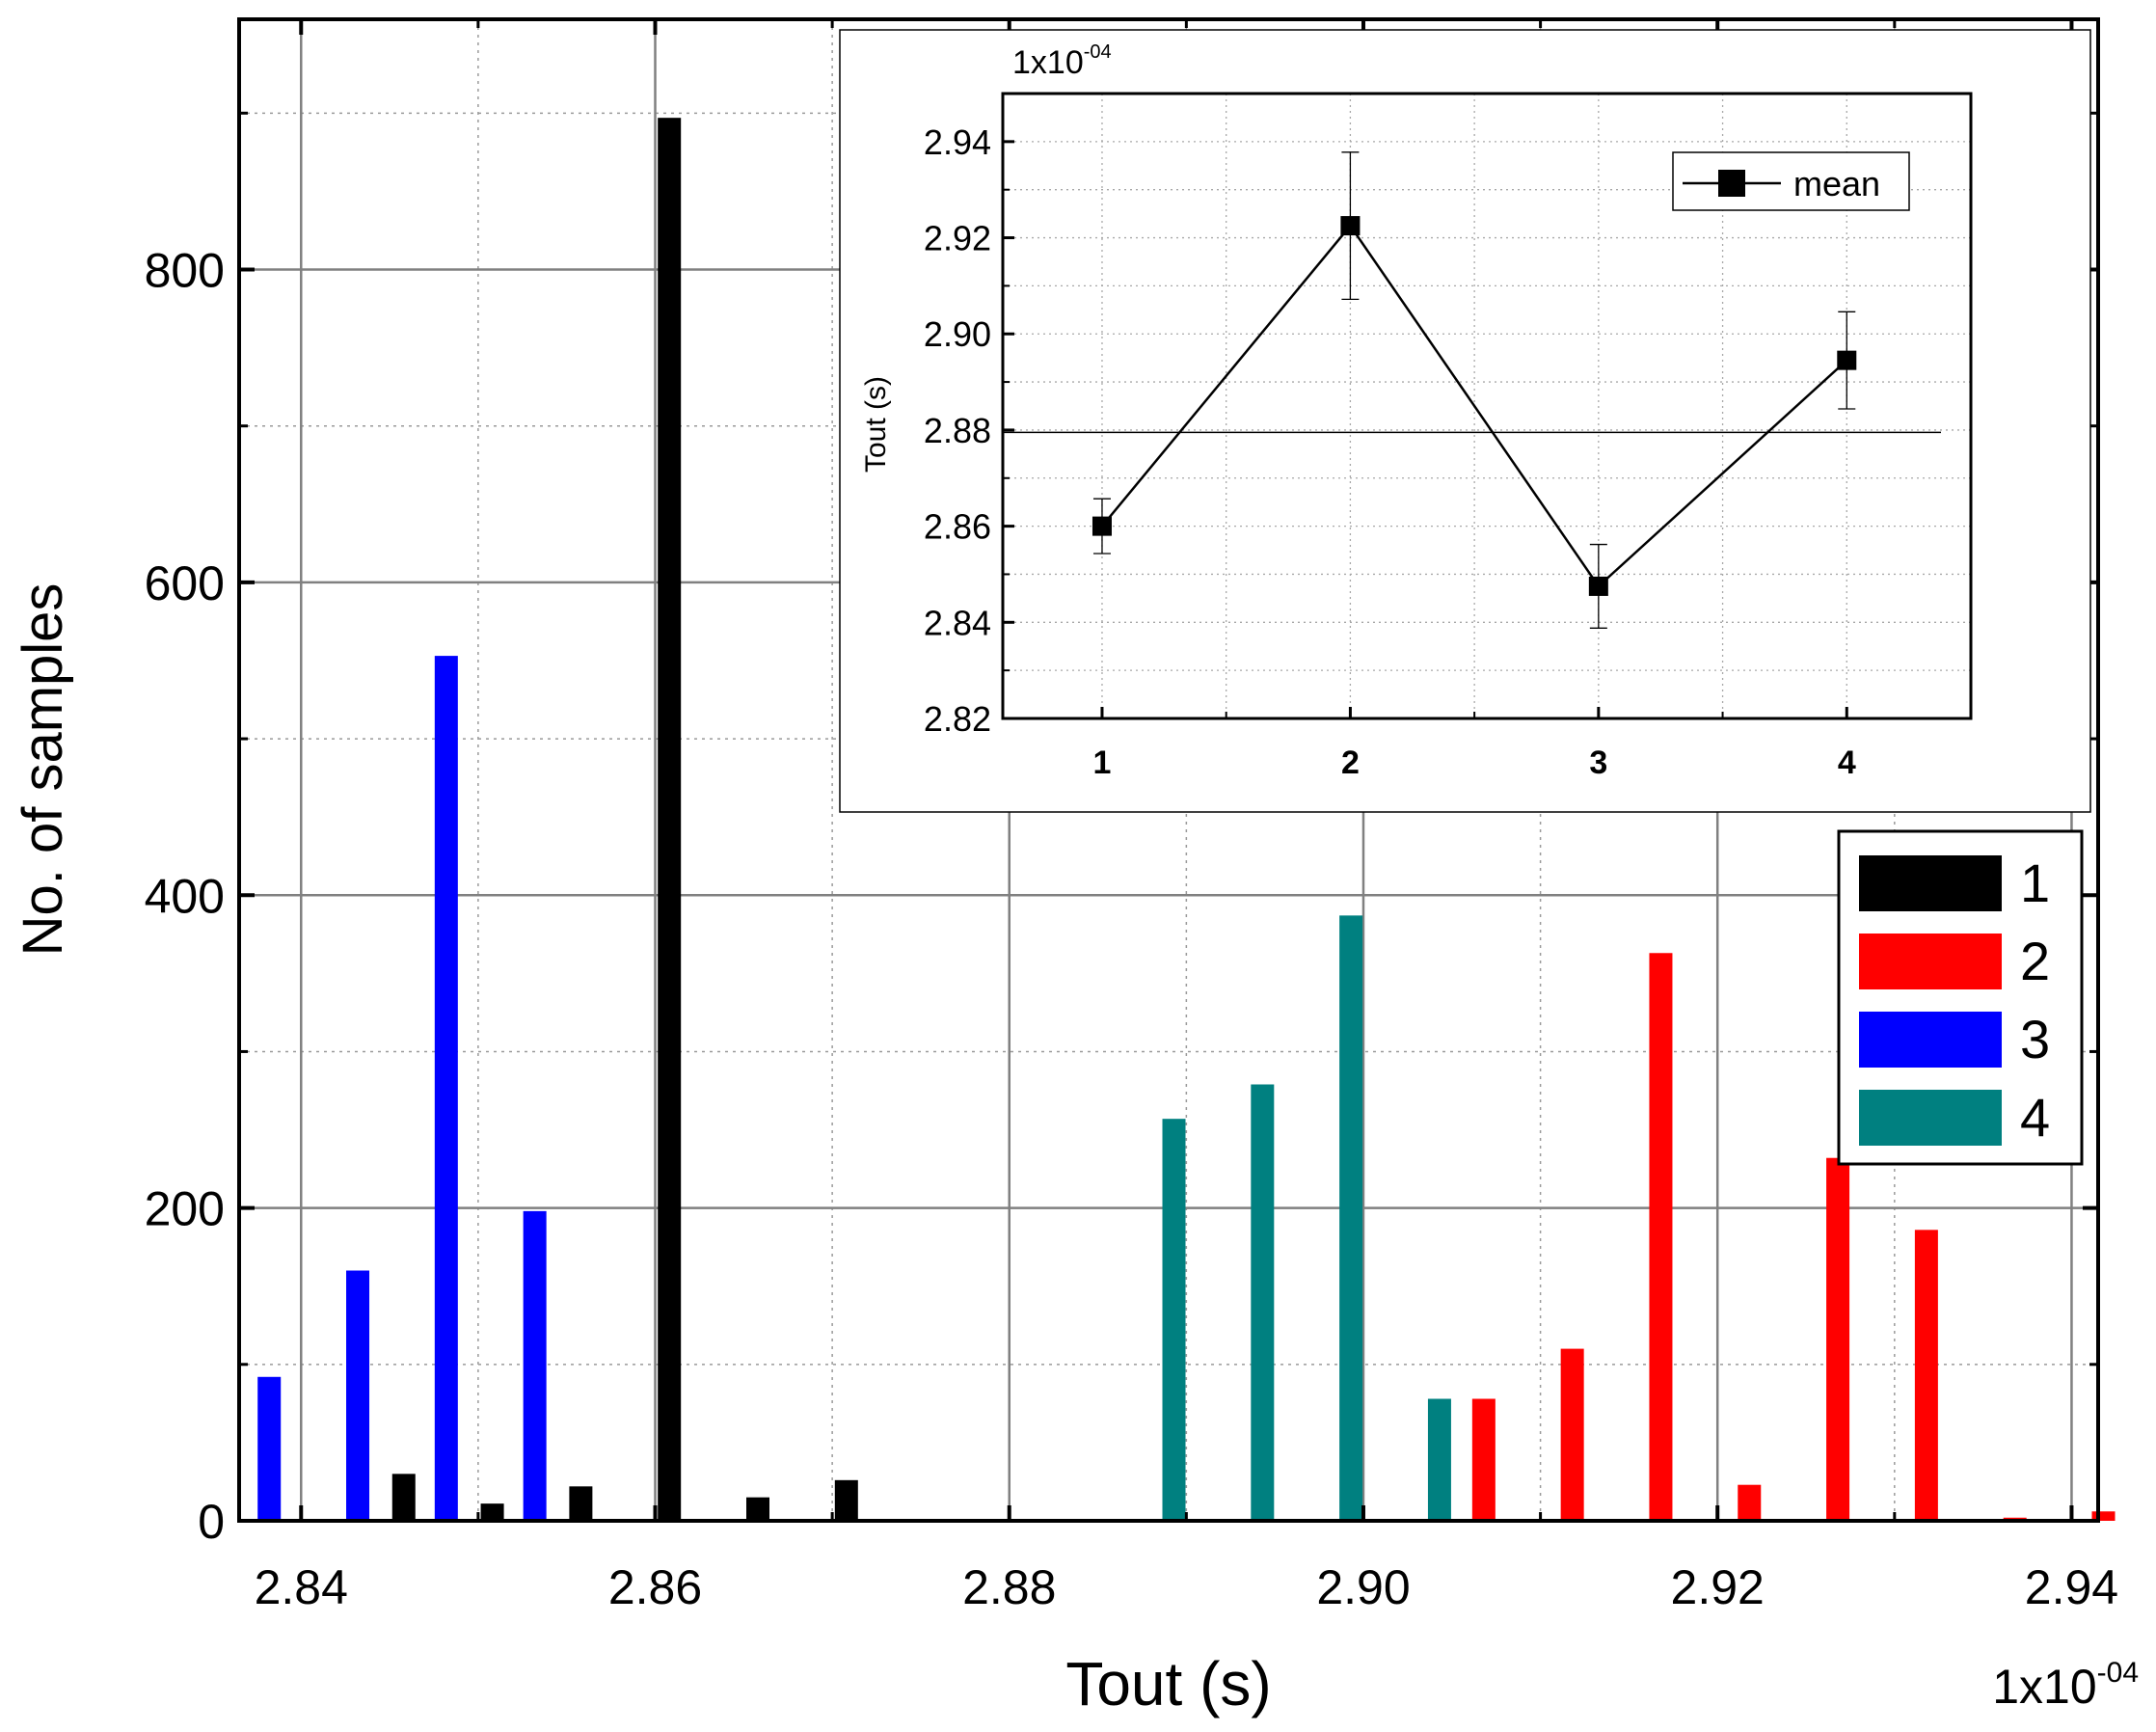  I want to click on inset-x-tick-label: 3, so click(1598, 762).